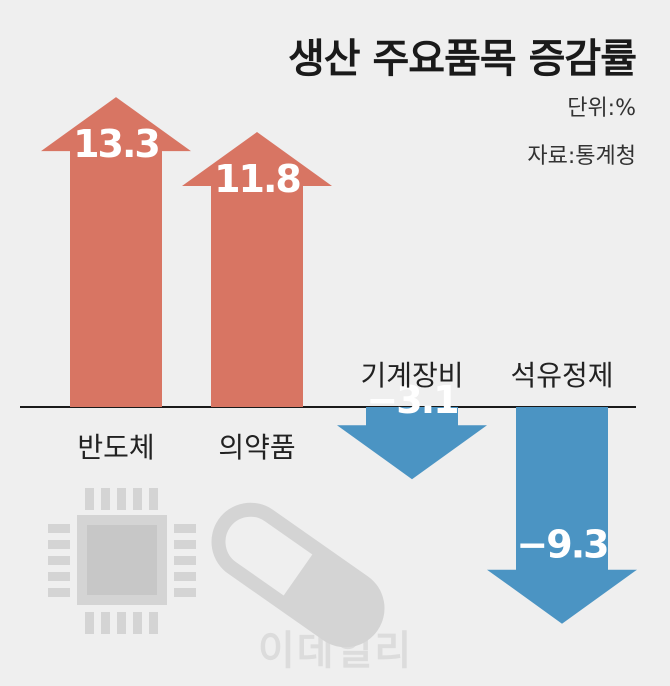  What do you see at coordinates (462, 59) in the screenshot?
I see `chart-title: 생산 주요품목 증감률` at bounding box center [462, 59].